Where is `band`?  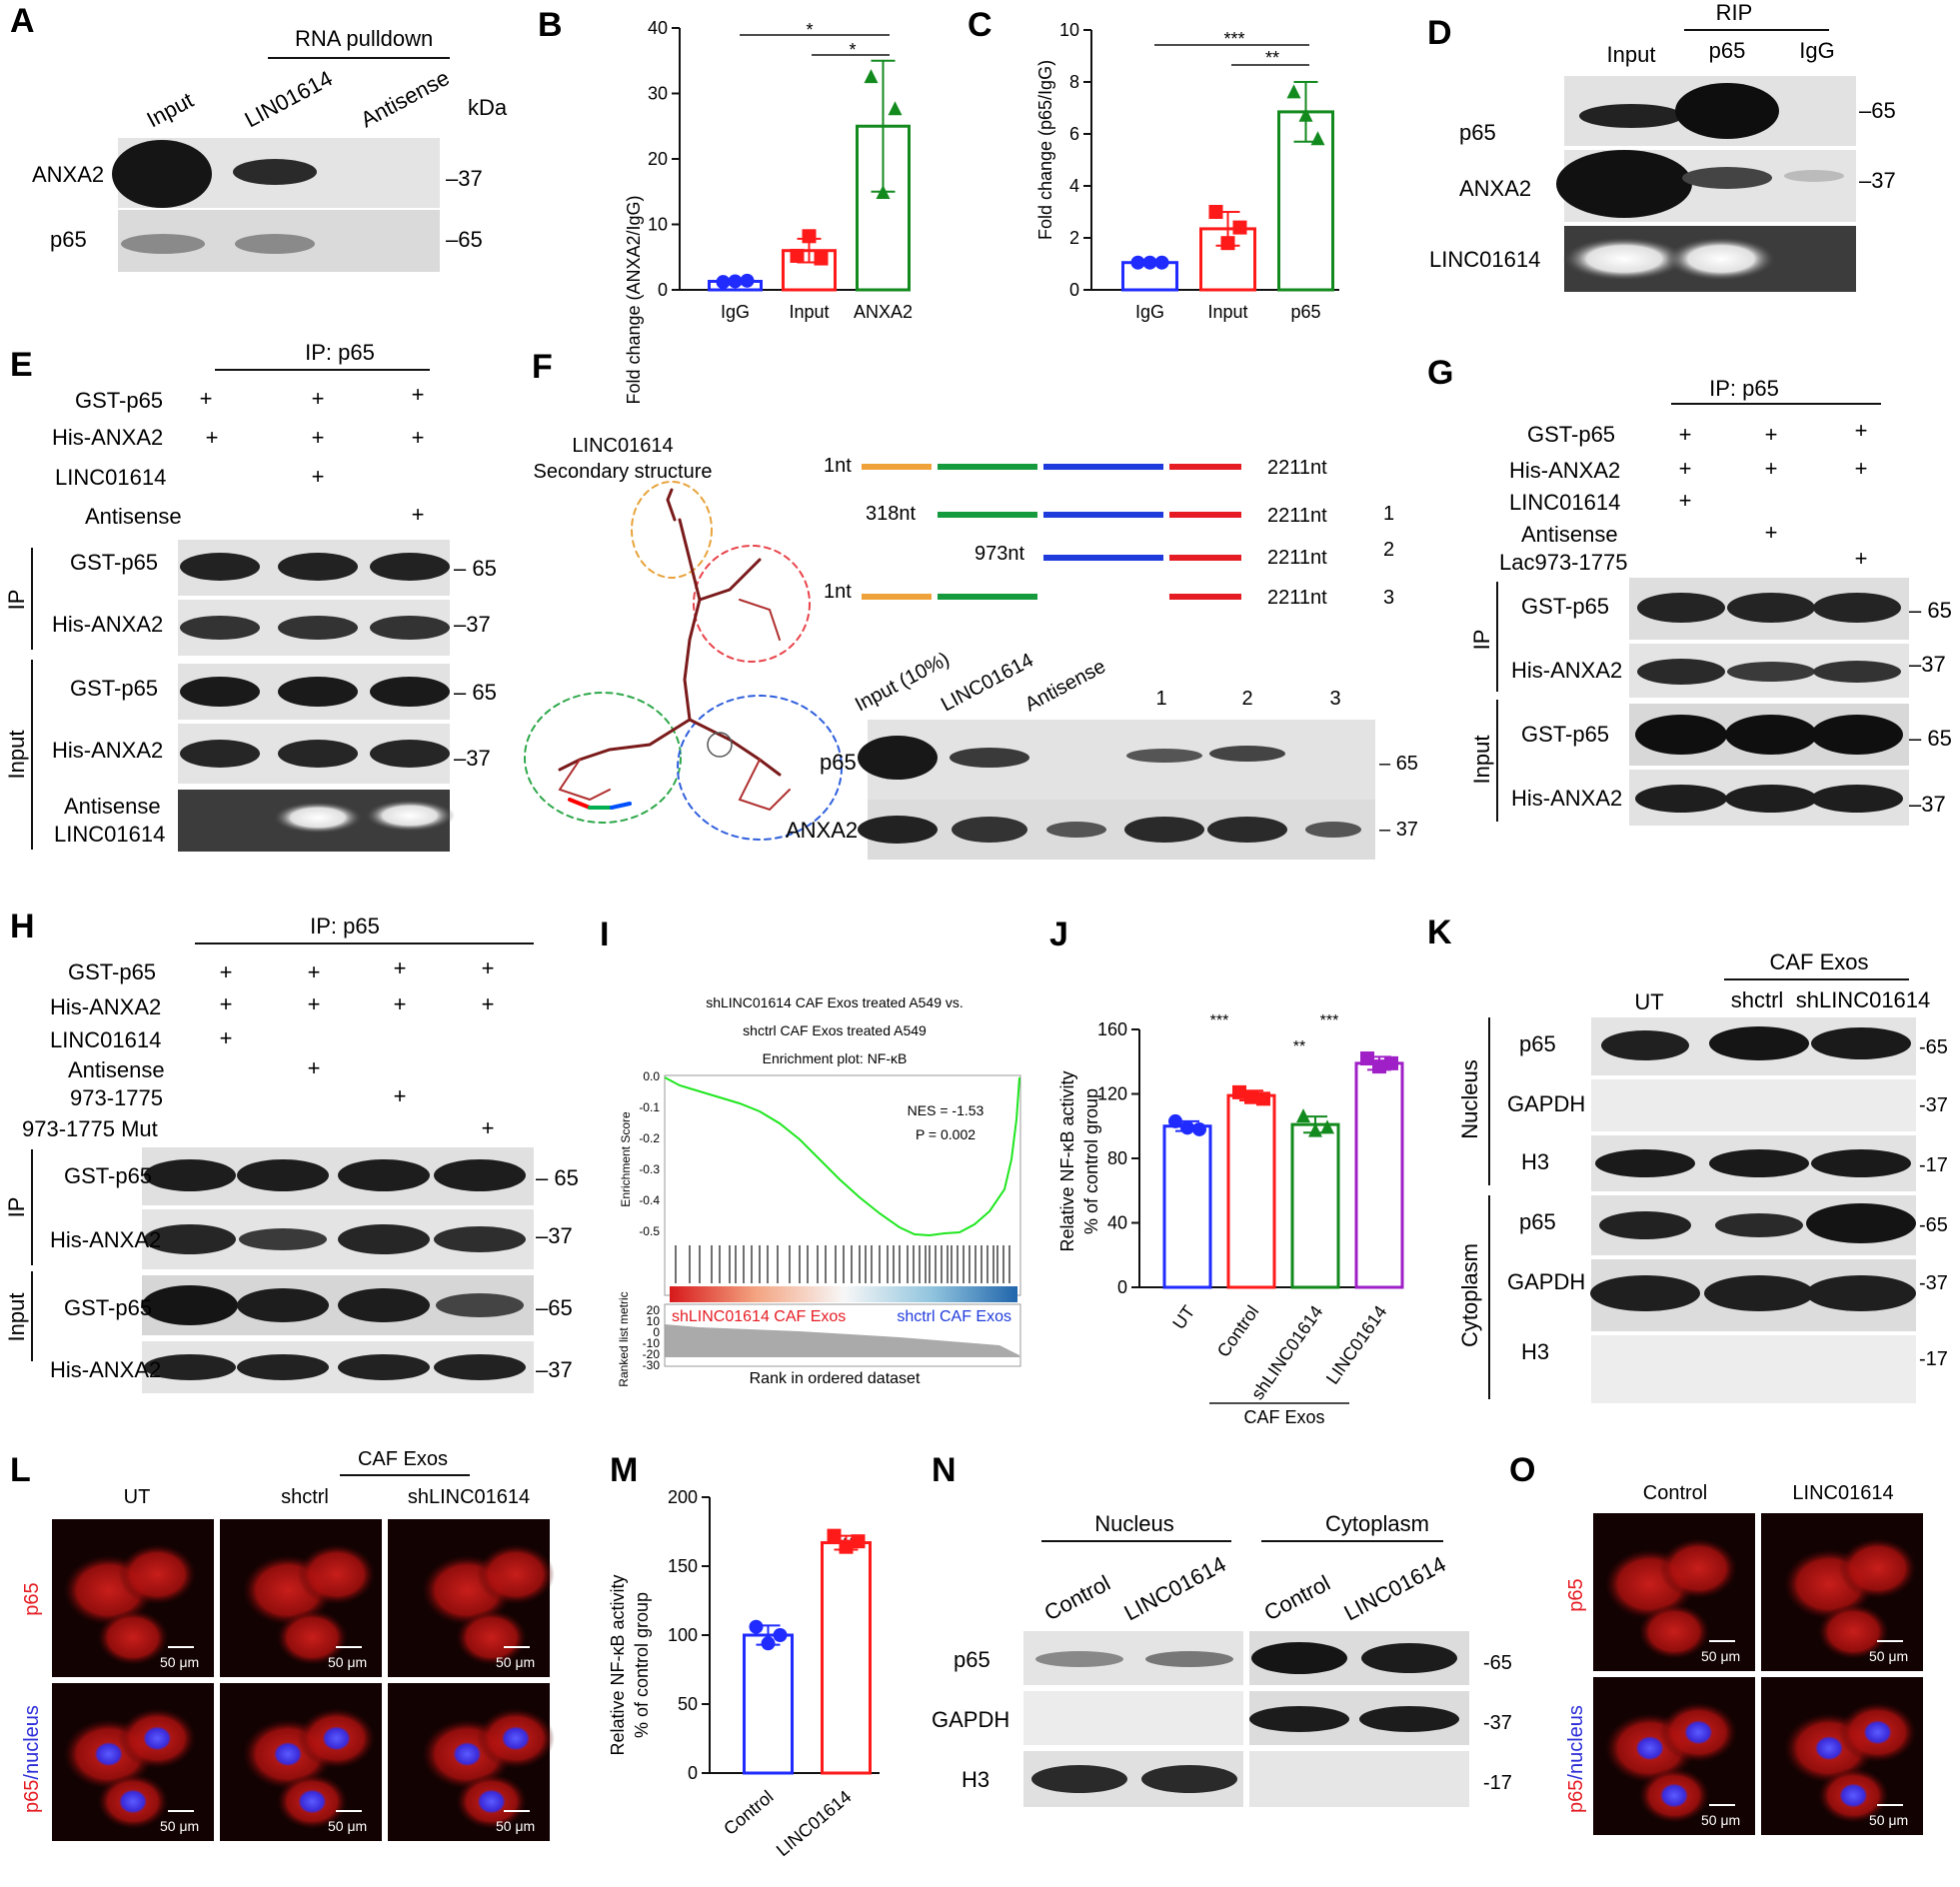
band is located at coordinates (162, 174).